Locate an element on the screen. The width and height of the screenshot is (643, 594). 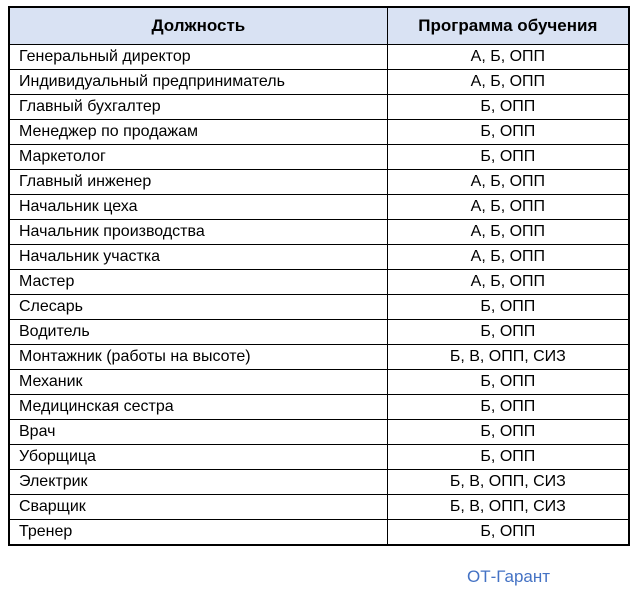
table-row: Сварщик Б, В, ОПП, СИЗ is located at coordinates (319, 507).